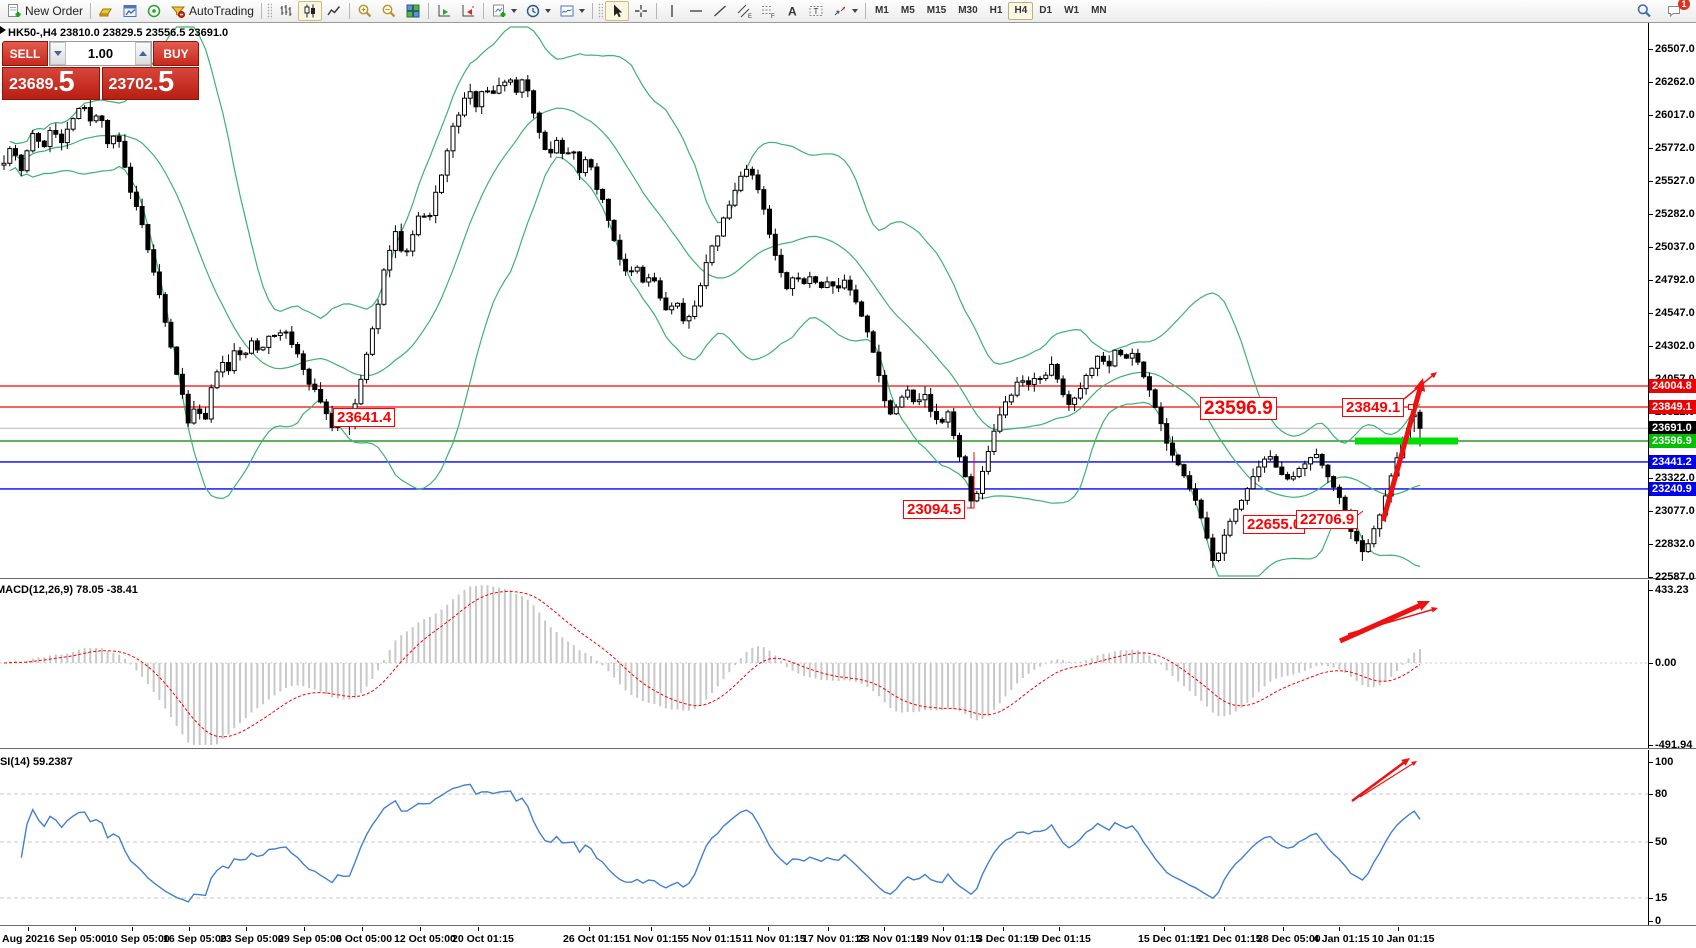  Describe the element at coordinates (3, 30) in the screenshot. I see `symbol-marker-icon` at that location.